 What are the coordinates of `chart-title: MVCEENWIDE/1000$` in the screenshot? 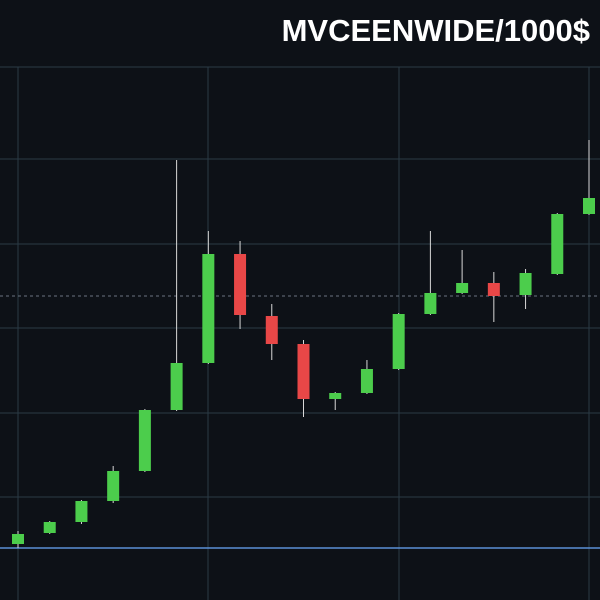 It's located at (436, 30).